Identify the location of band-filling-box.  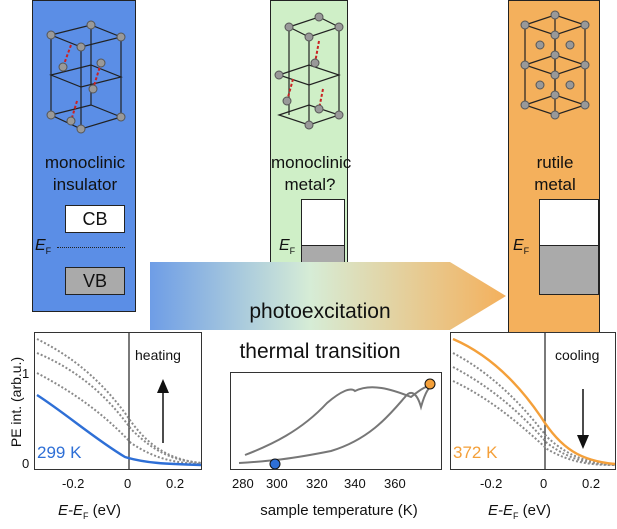
(569, 247).